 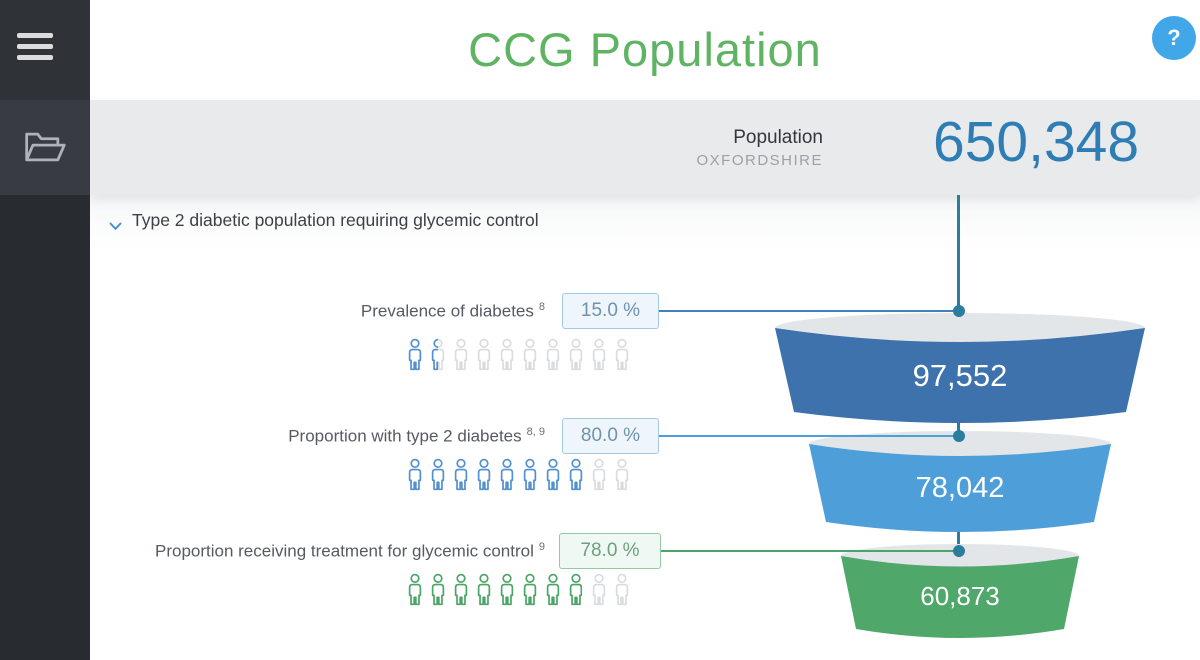 What do you see at coordinates (1036, 142) in the screenshot?
I see `population-value: 650,348` at bounding box center [1036, 142].